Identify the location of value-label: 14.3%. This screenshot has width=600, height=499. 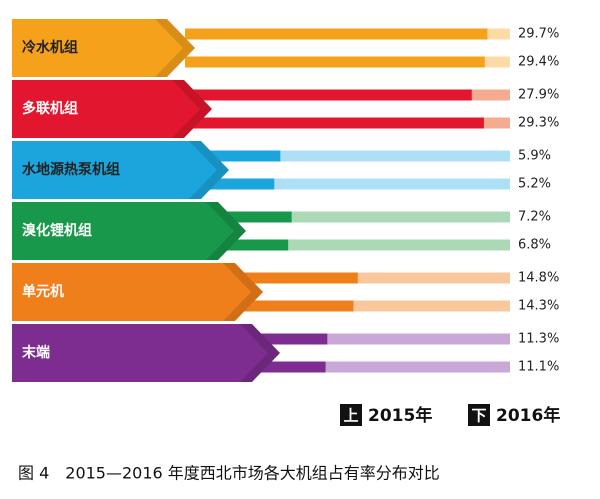
(538, 306).